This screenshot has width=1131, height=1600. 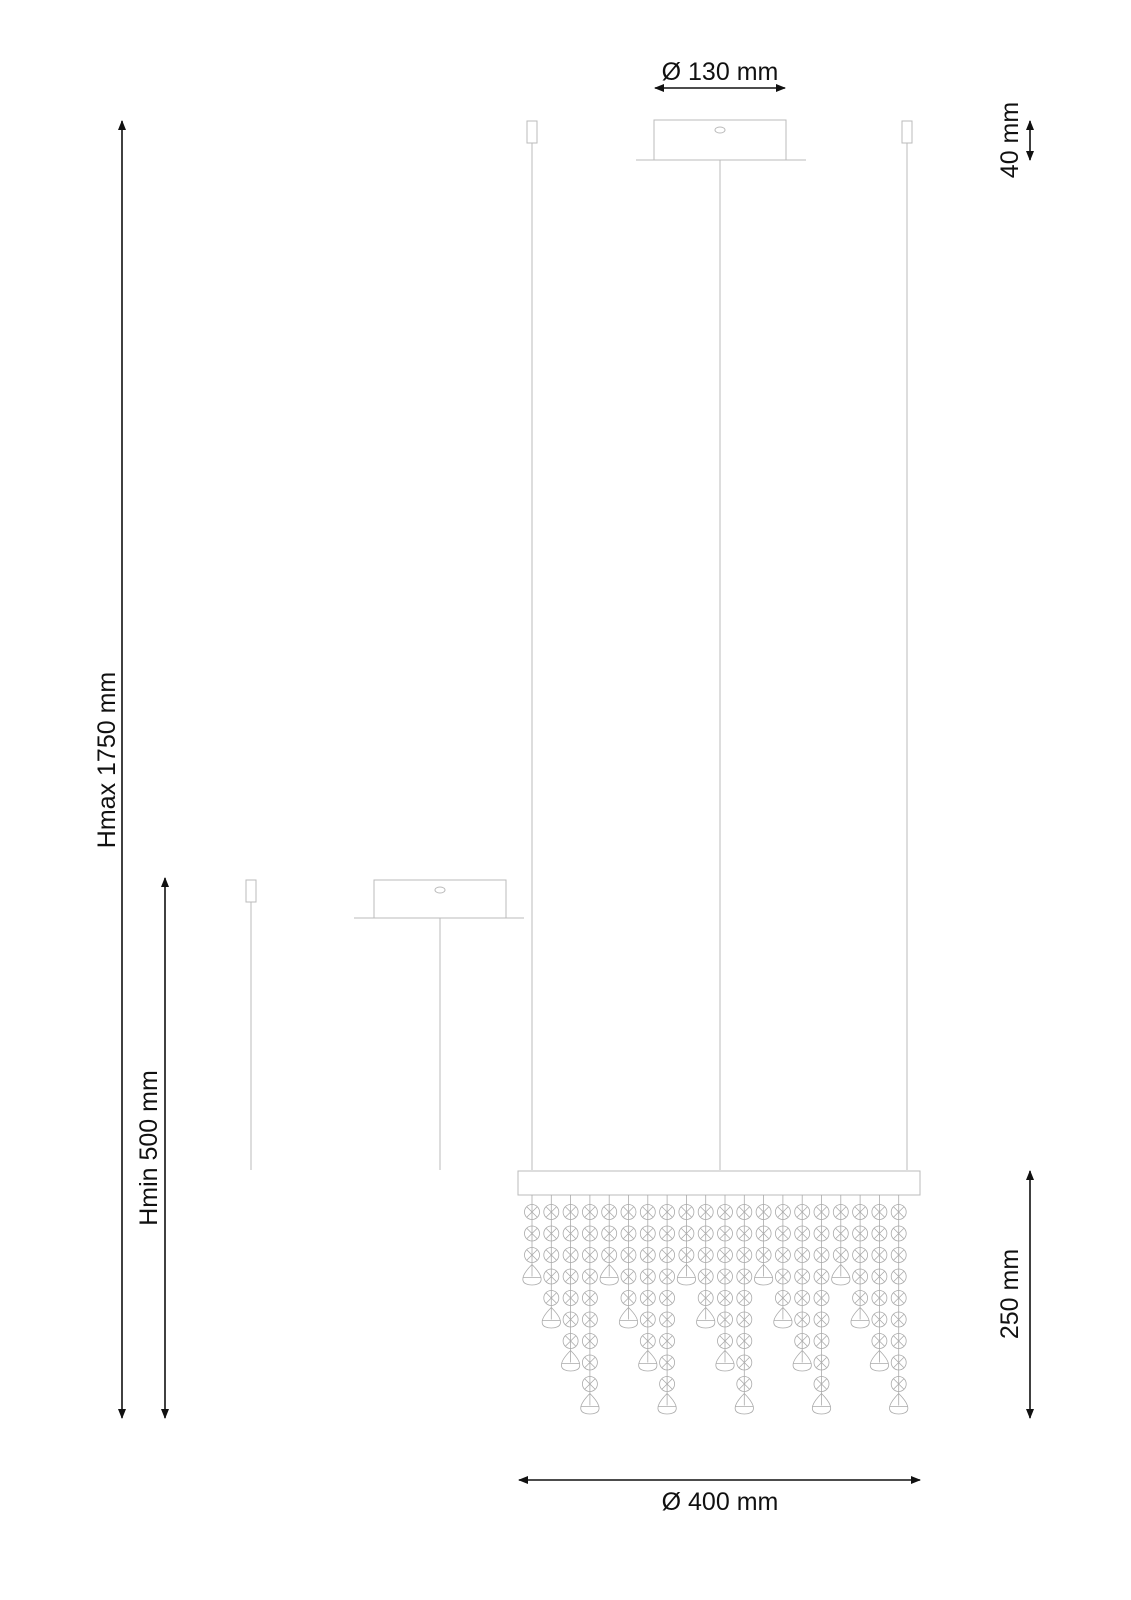 I want to click on dim-fixture-diameter: Ø 400 mm, so click(x=719, y=1496).